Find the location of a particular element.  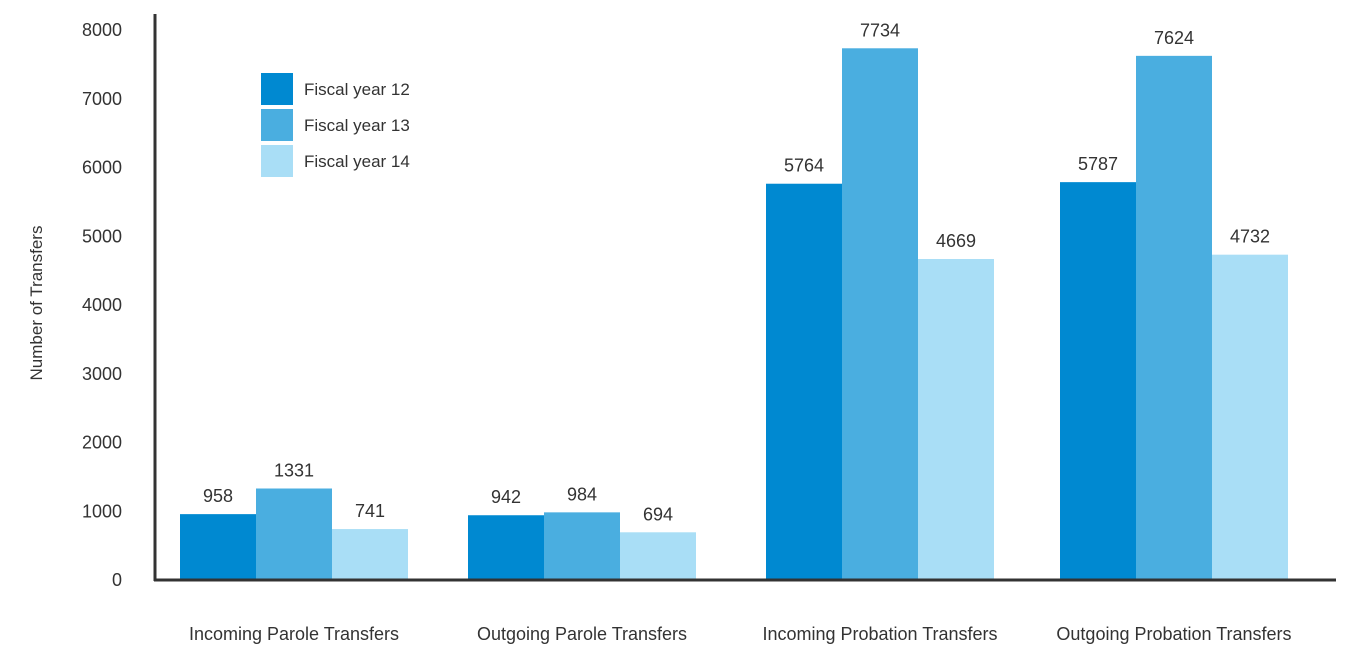

data-label: 4732 is located at coordinates (1250, 237).